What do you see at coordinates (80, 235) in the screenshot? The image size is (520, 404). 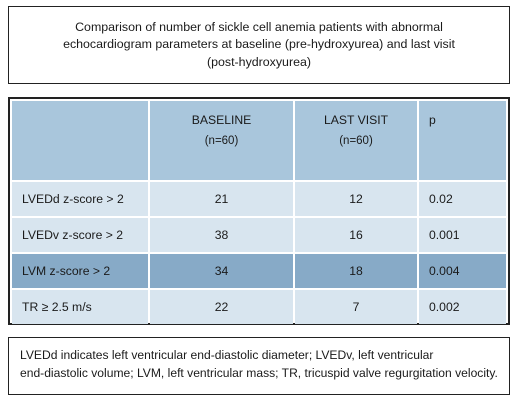 I see `row-label: LVEDv z-score > 2` at bounding box center [80, 235].